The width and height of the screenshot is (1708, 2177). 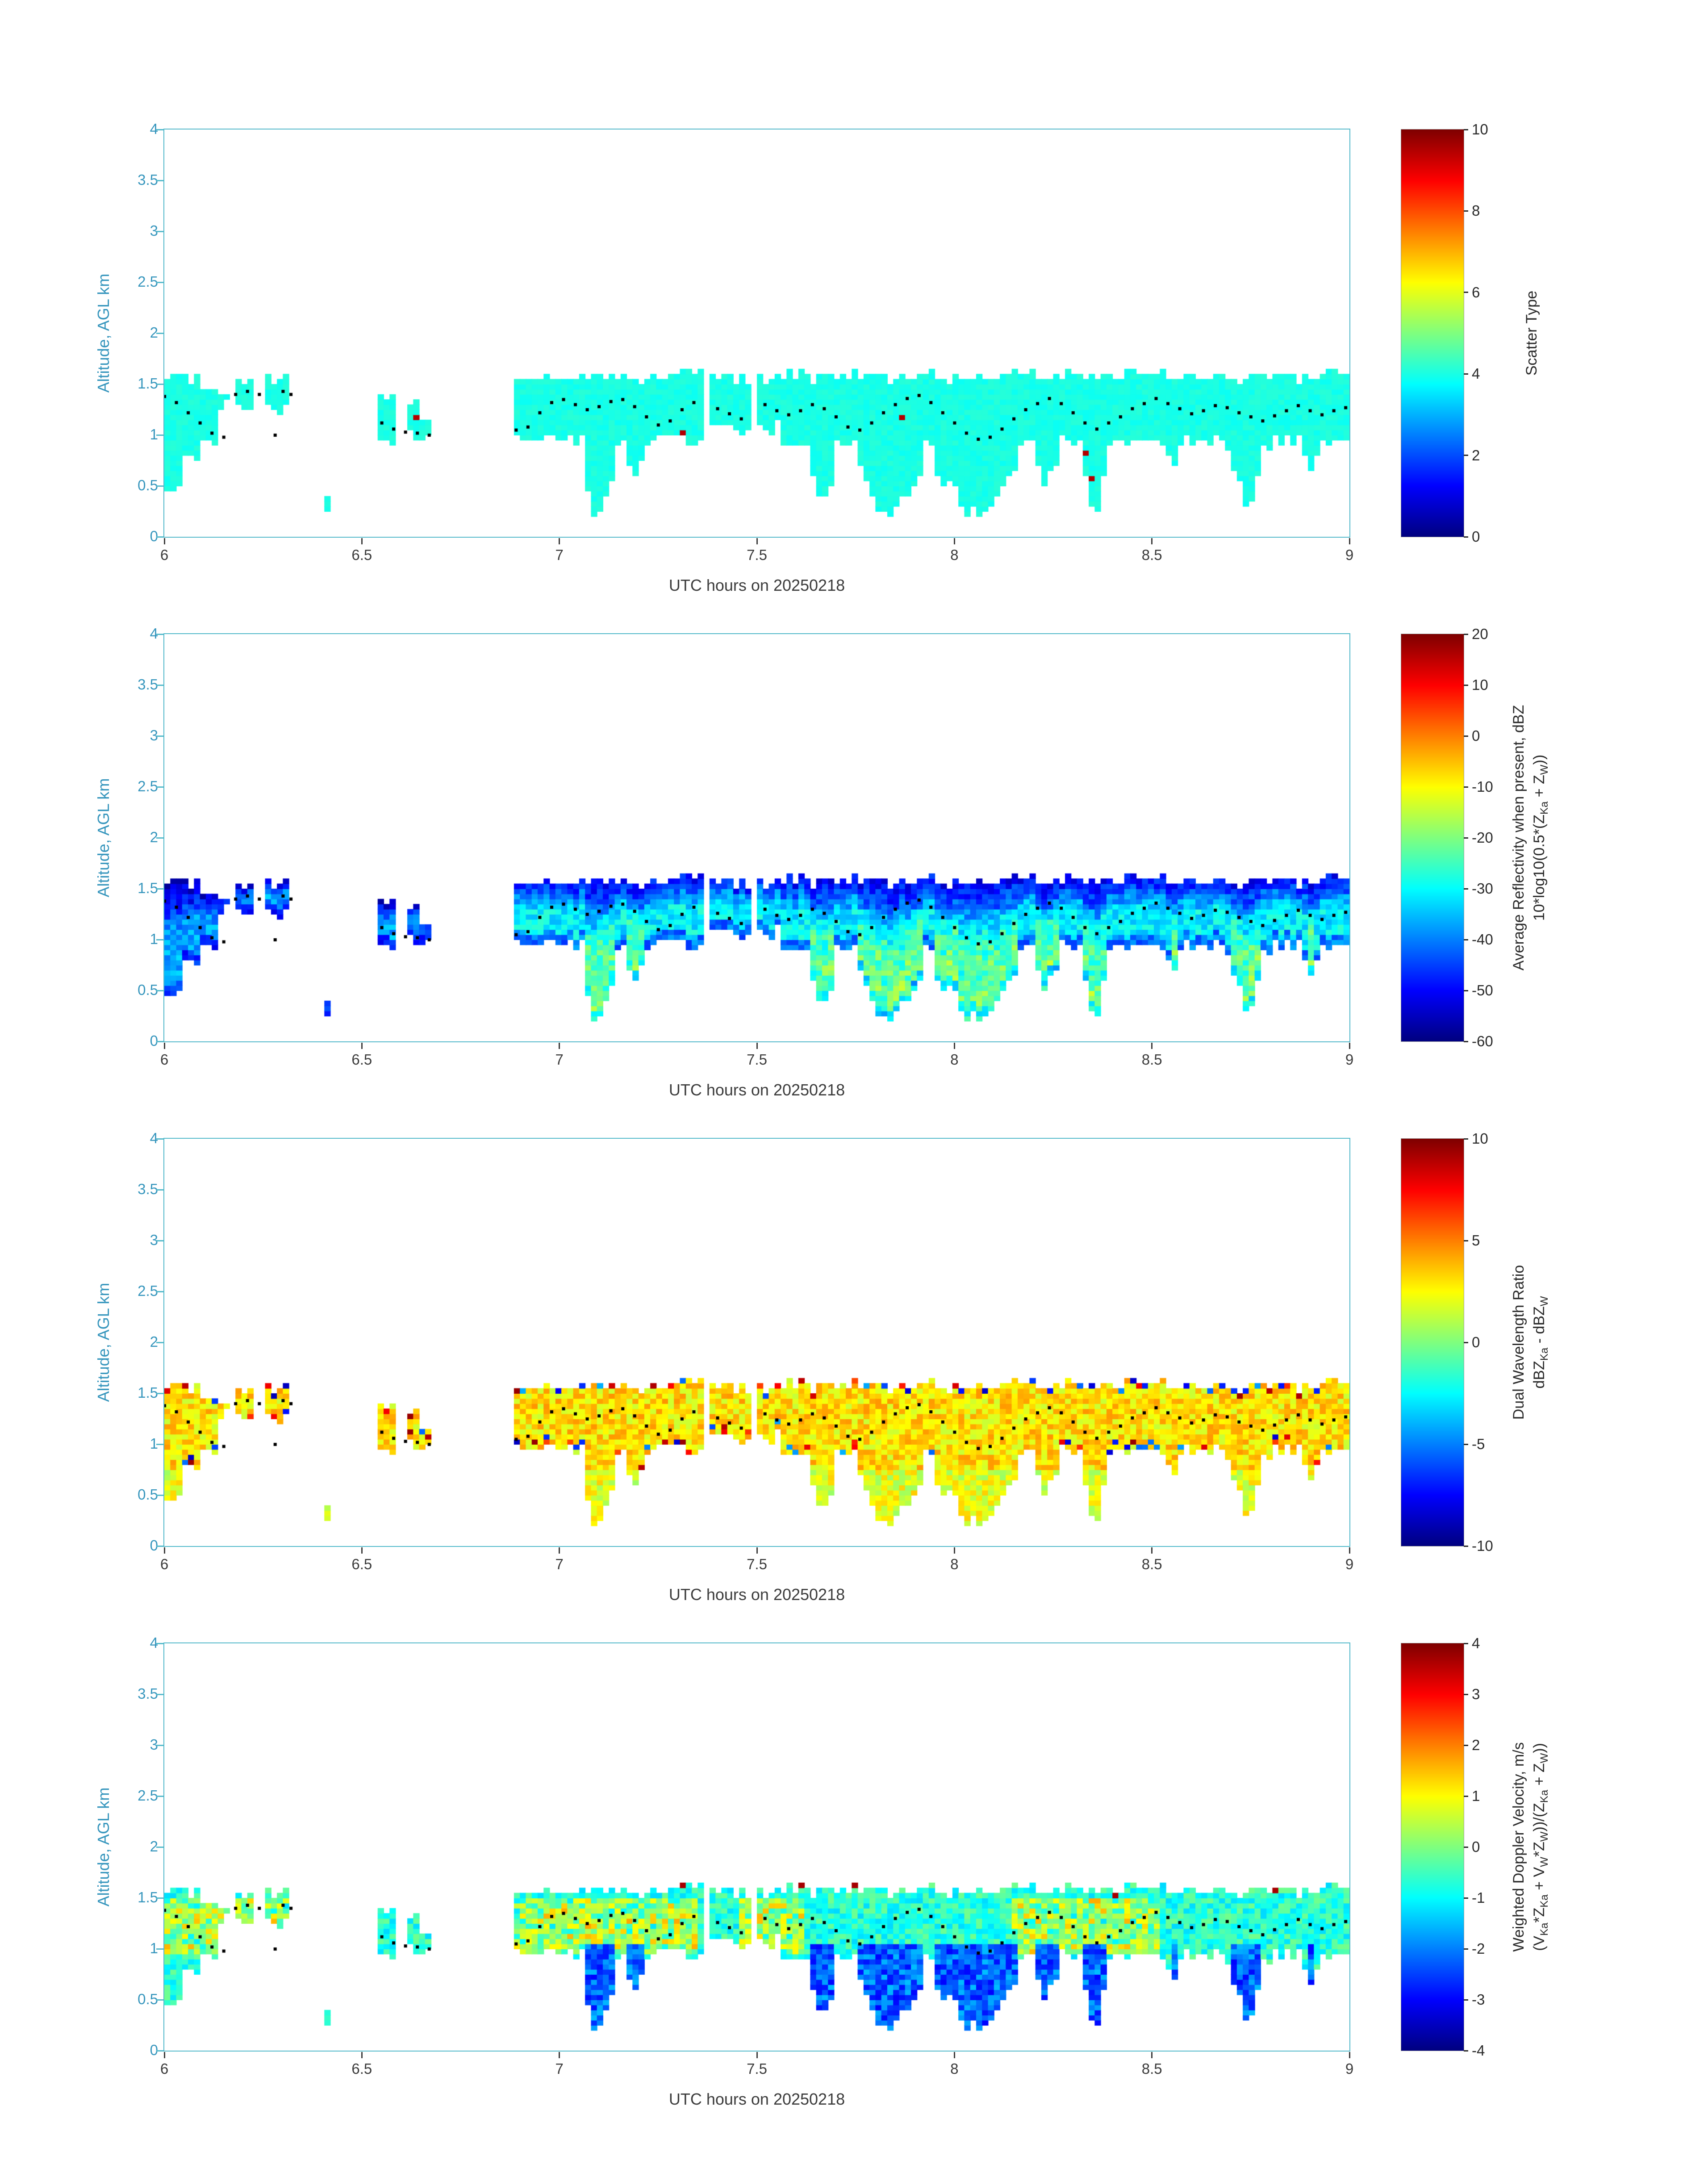 What do you see at coordinates (1476, 1796) in the screenshot?
I see `colorbar-tick-label: 1` at bounding box center [1476, 1796].